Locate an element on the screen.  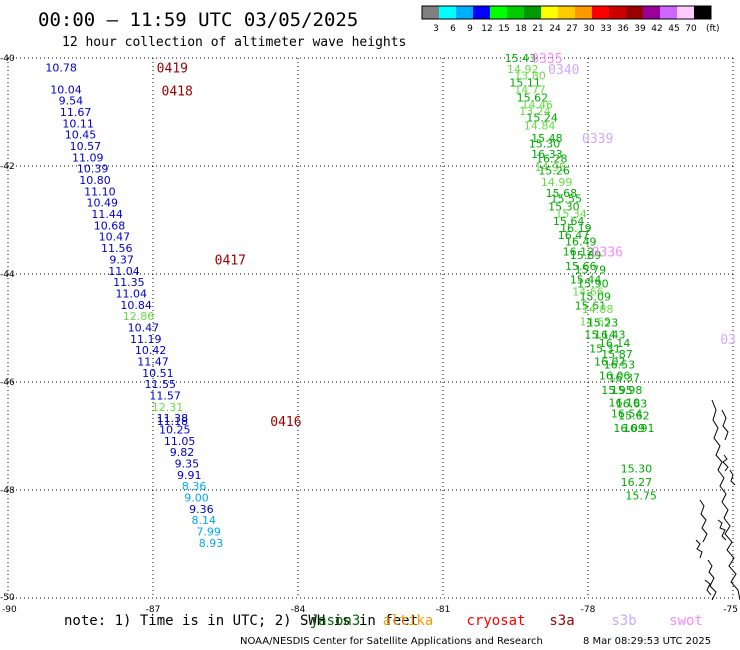
colorbar-unit-label: (ft) is located at coordinates (713, 29).